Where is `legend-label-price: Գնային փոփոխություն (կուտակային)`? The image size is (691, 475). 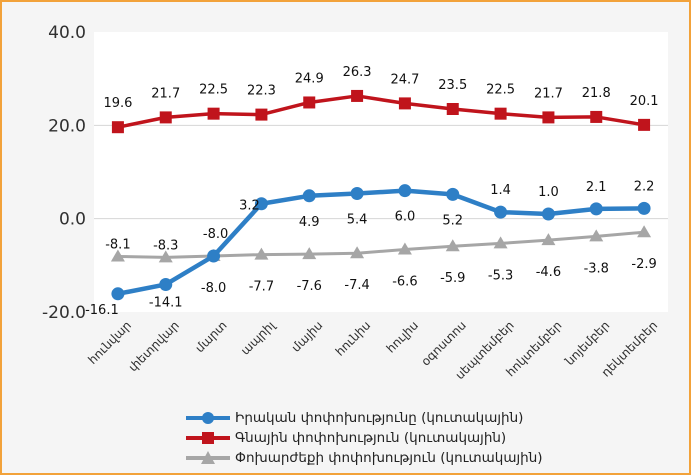 legend-label-price: Գնային փոփոխություն (կուտակային) is located at coordinates (371, 438).